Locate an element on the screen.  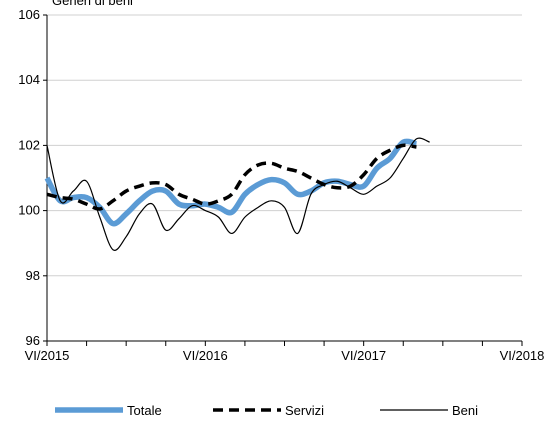
y-tick-label-102: 102 is located at coordinates (29, 144).